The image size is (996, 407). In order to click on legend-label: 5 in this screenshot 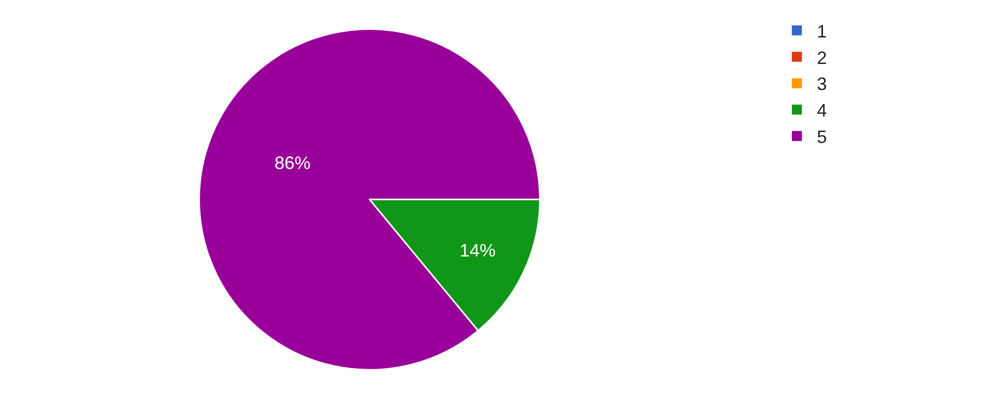, I will do `click(821, 137)`.